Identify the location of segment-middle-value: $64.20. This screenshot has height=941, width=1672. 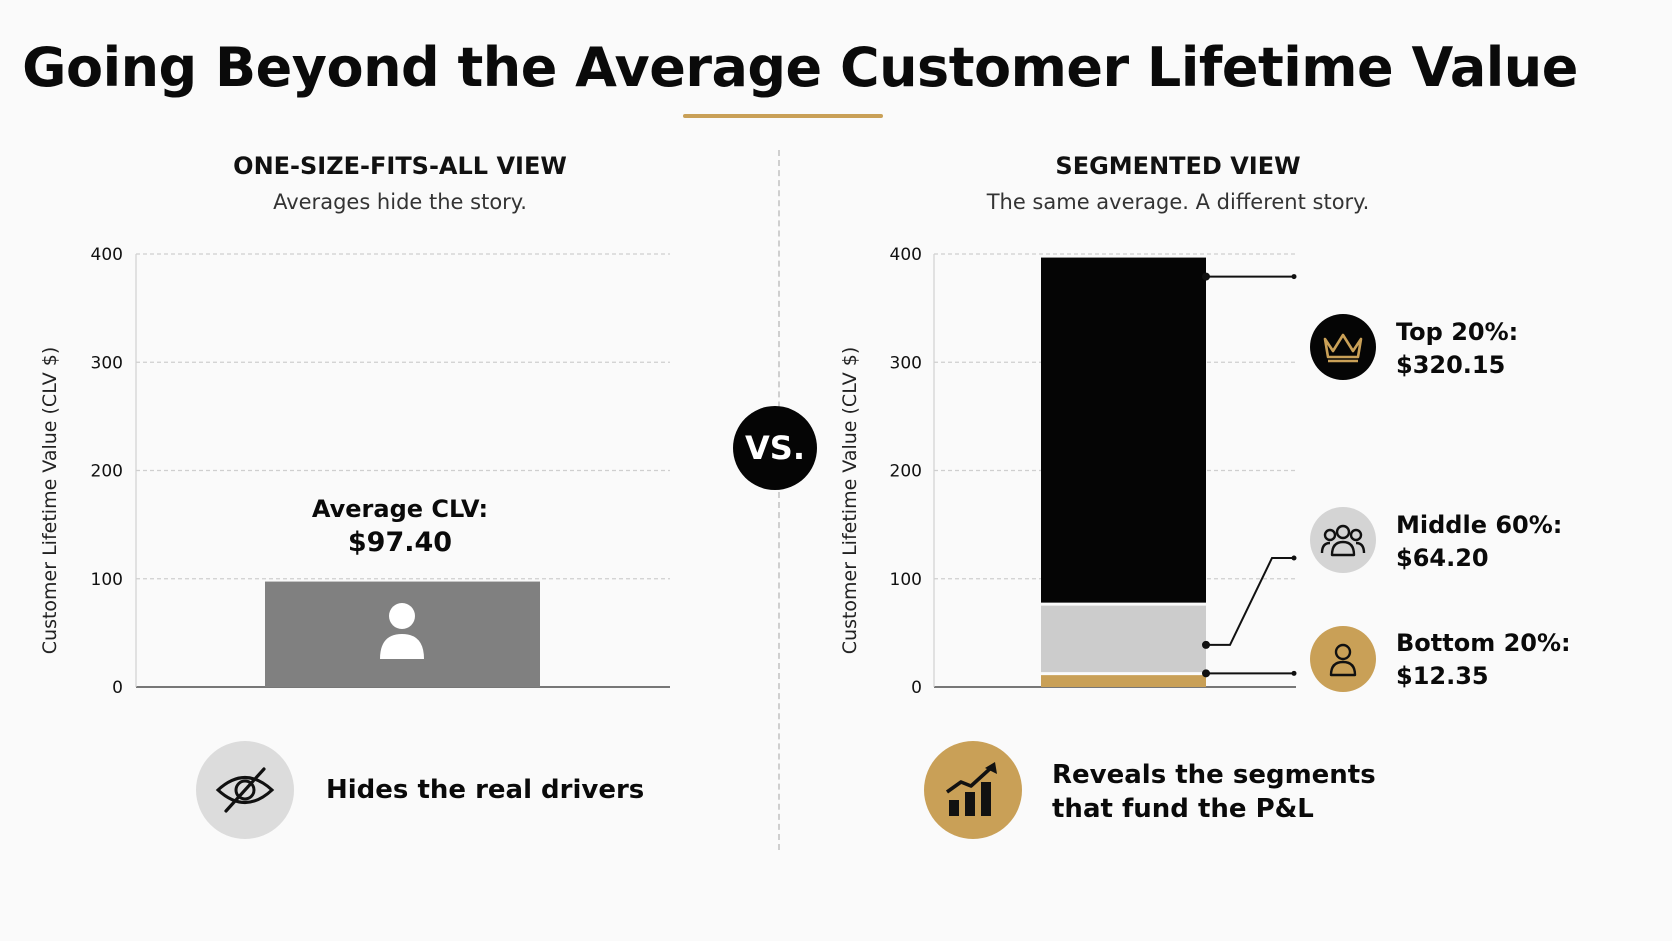
(1442, 558).